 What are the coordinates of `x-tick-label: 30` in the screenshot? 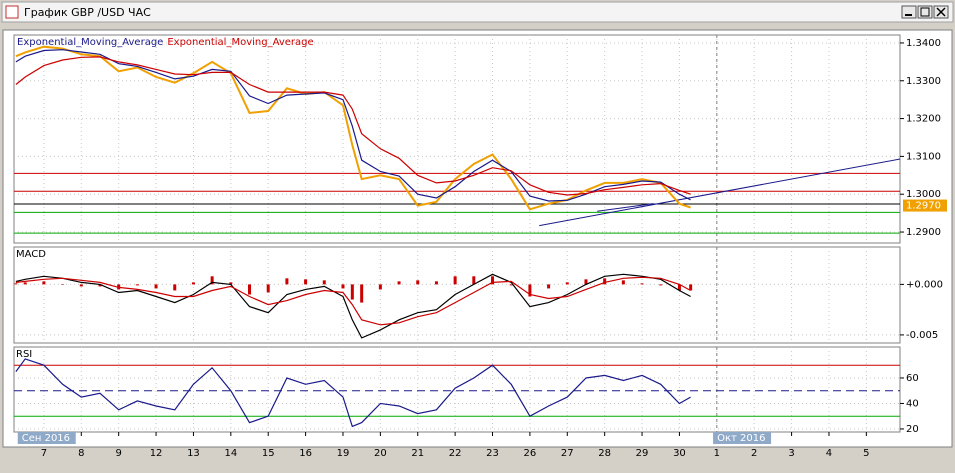 It's located at (679, 453).